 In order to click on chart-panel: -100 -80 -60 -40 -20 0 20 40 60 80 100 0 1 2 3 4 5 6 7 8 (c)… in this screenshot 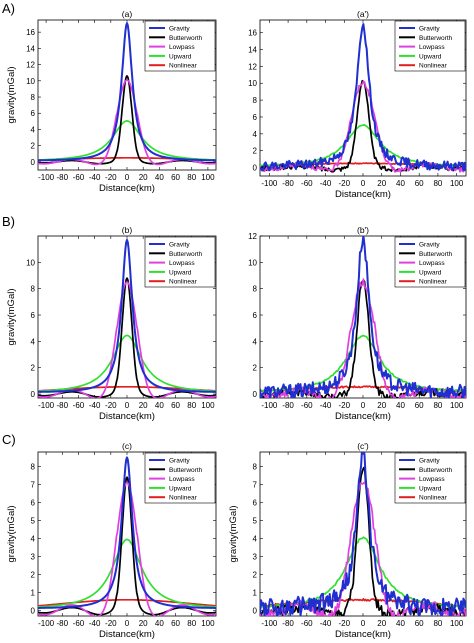, I will do `click(111, 540)`.